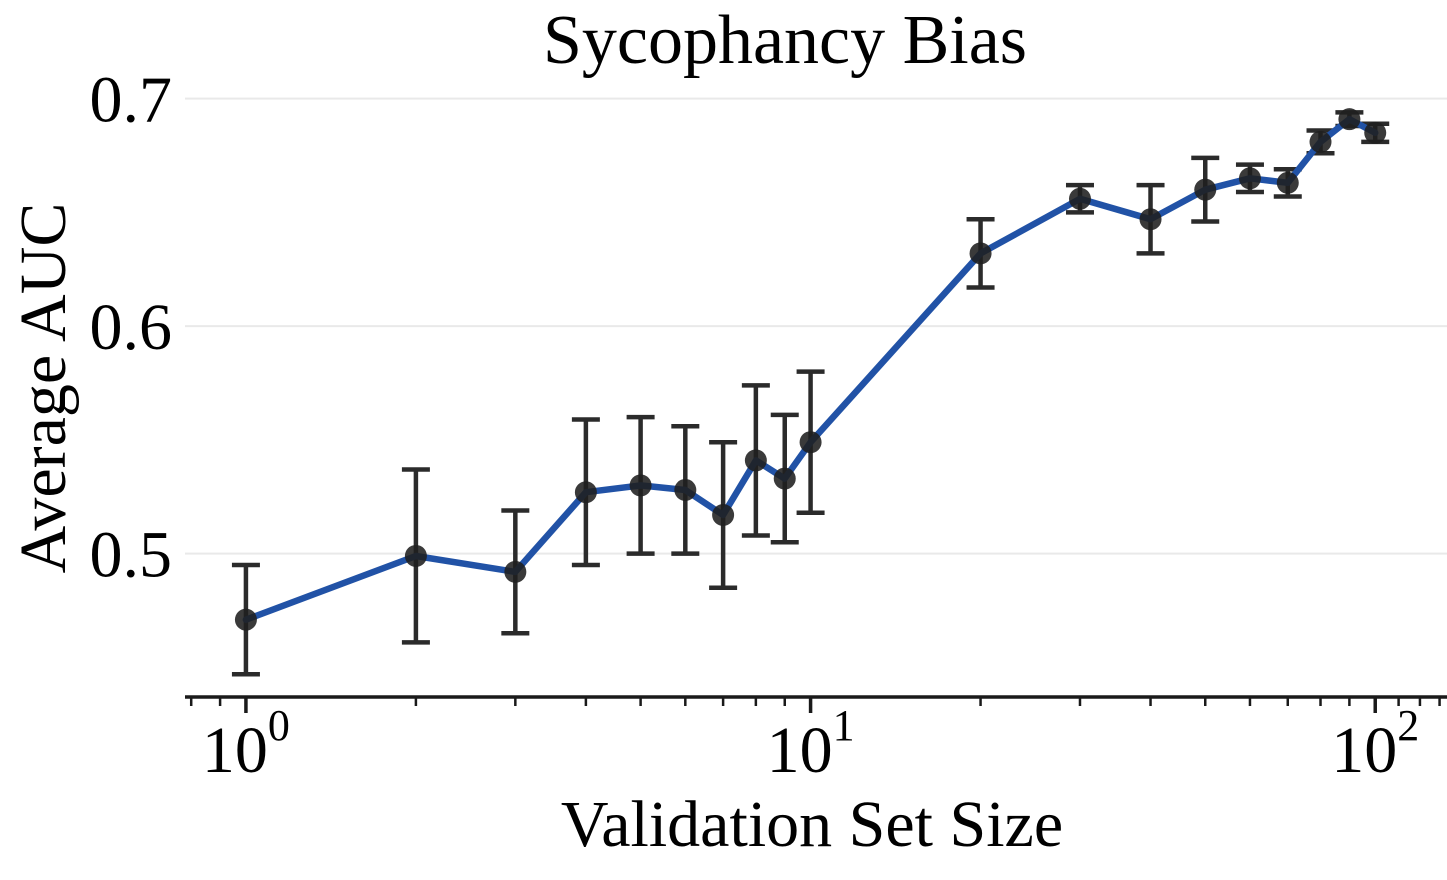  What do you see at coordinates (246, 744) in the screenshot?
I see `x-tick-label-10e0: 10⁰` at bounding box center [246, 744].